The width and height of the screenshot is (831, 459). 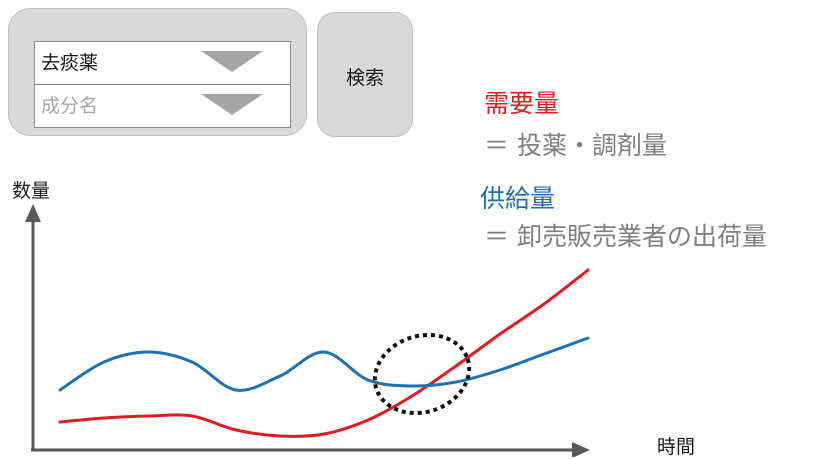 I want to click on x-axis-arrow-icon, so click(x=581, y=449).